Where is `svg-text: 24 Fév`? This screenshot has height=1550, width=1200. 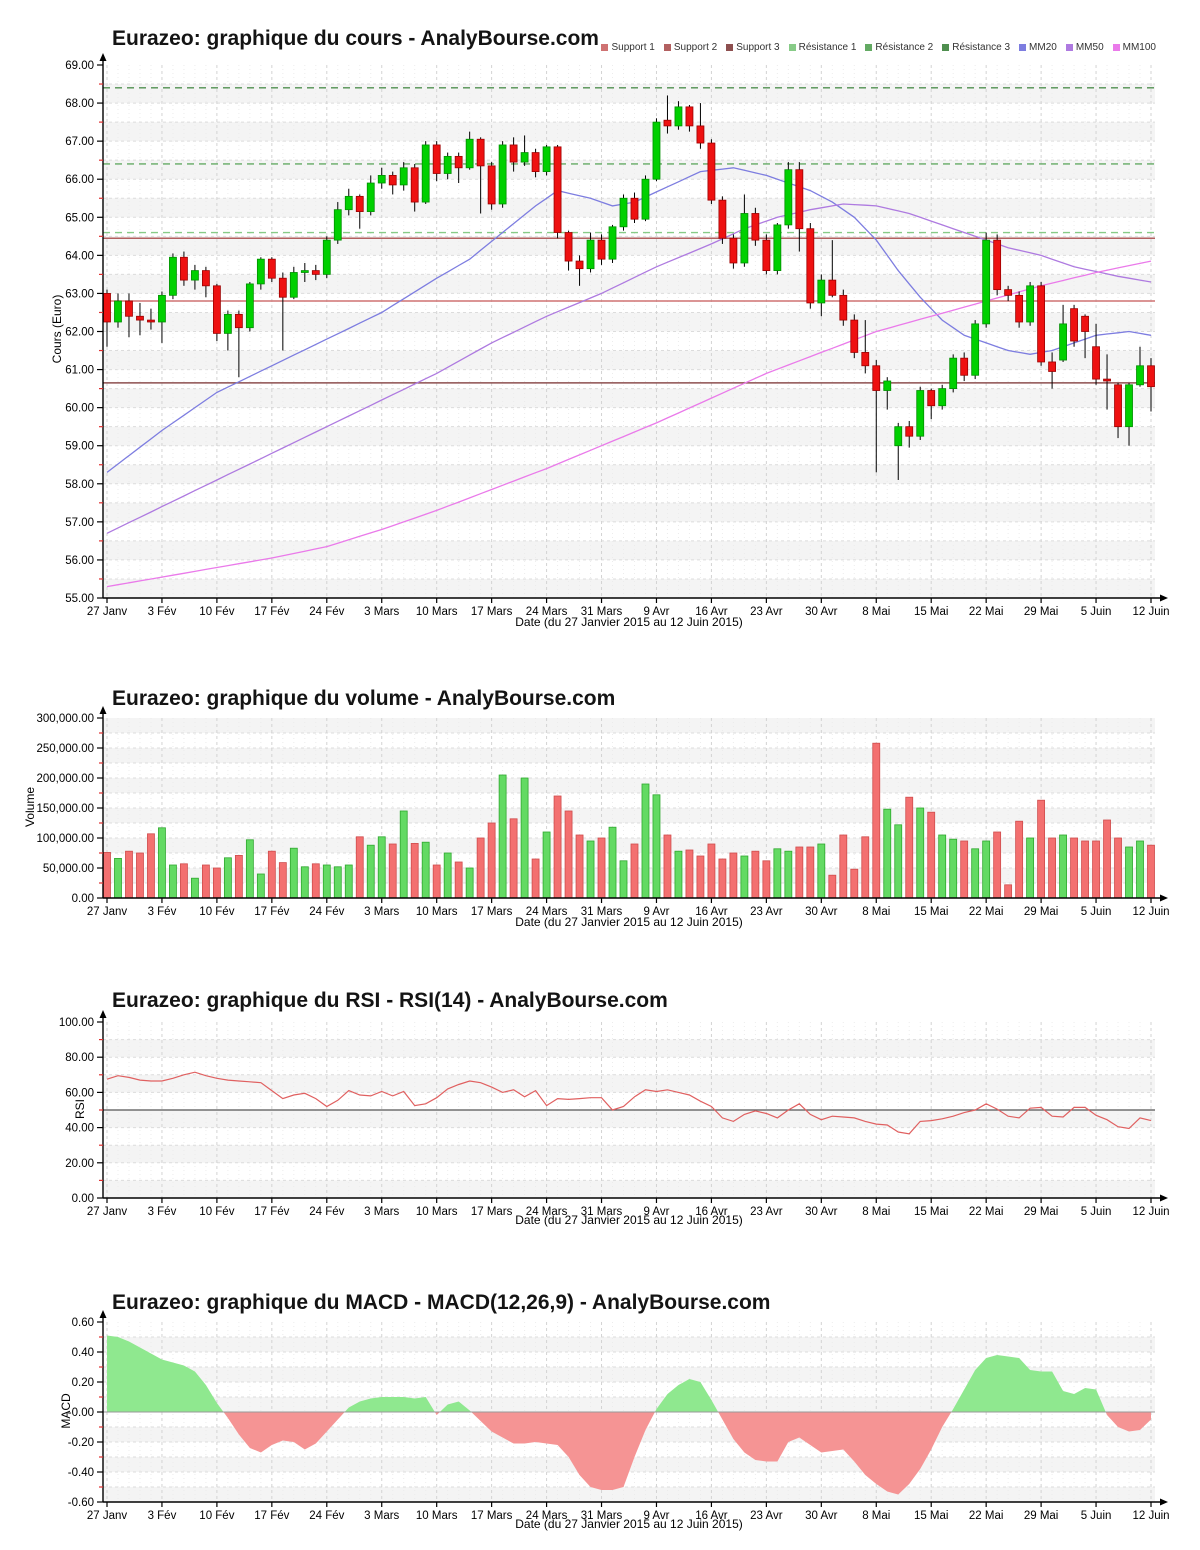 svg-text: 24 Fév is located at coordinates (326, 612).